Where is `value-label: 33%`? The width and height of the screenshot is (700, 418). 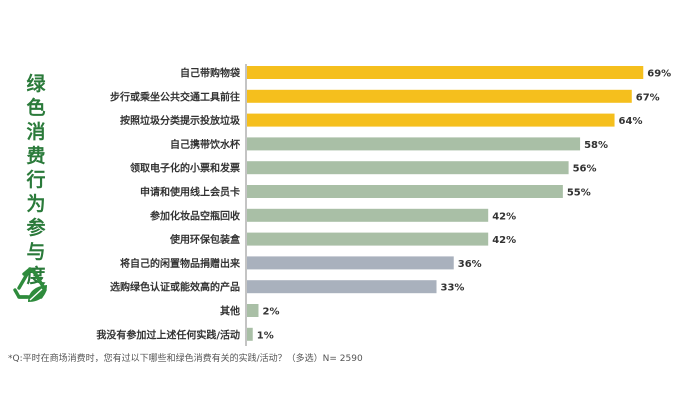
value-label: 33% is located at coordinates (453, 288).